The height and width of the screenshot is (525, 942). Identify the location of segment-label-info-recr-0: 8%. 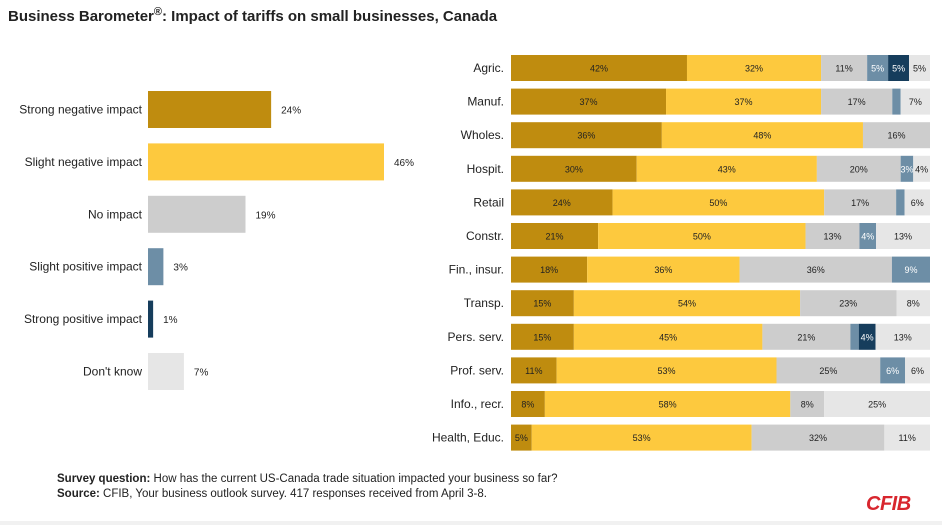
(527, 405).